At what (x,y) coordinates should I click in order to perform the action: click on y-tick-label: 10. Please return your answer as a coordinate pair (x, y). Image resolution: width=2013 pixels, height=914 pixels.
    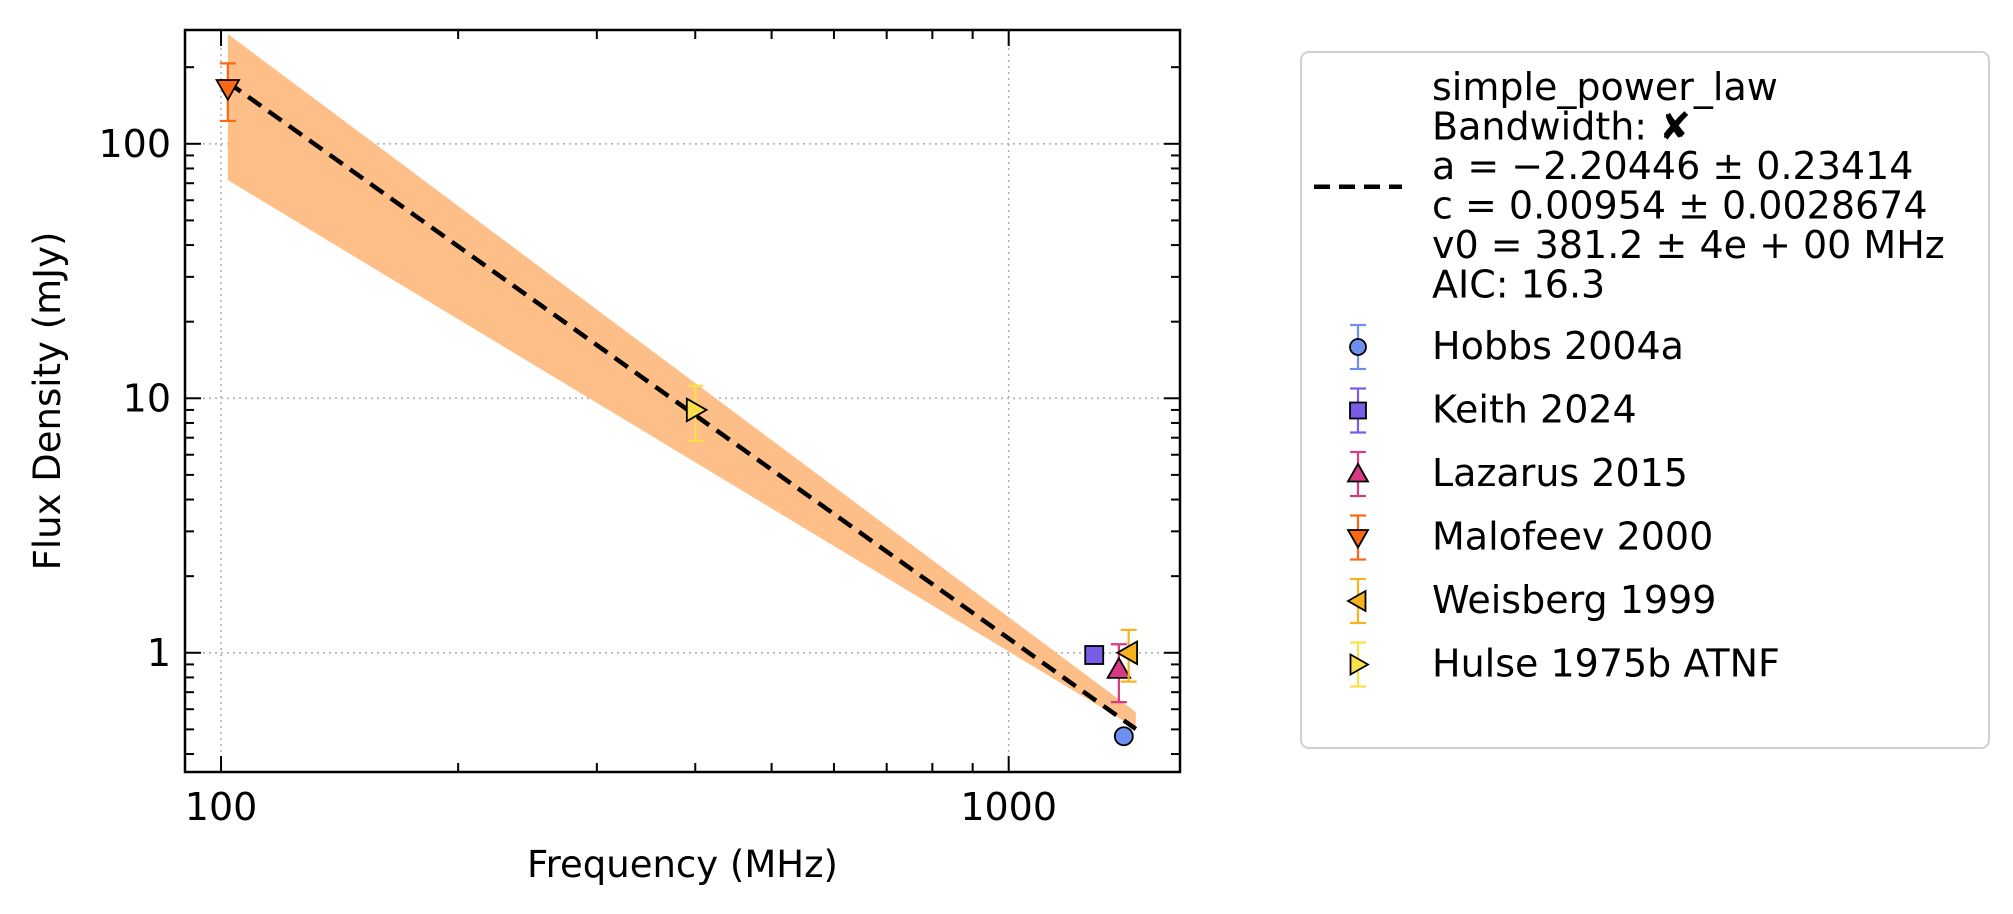
    Looking at the image, I should click on (147, 398).